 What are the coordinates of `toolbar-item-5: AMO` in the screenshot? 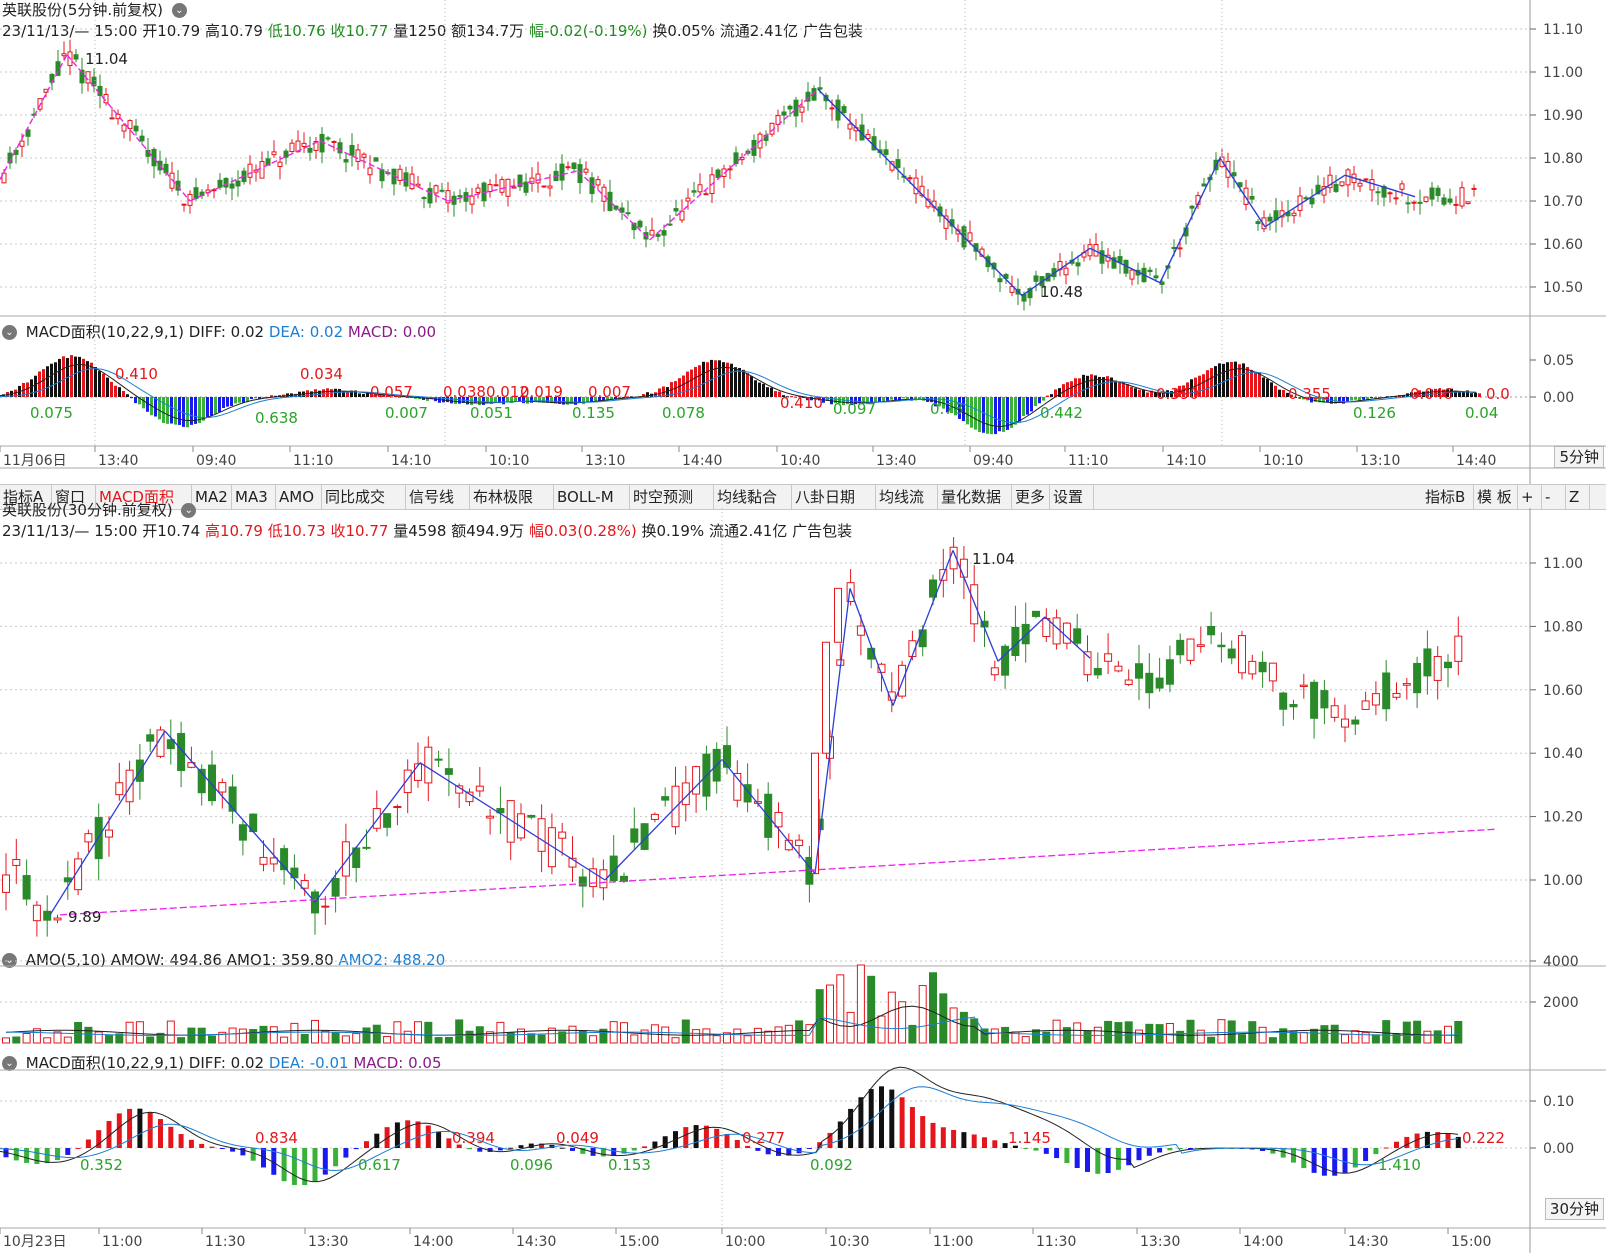 It's located at (299, 497).